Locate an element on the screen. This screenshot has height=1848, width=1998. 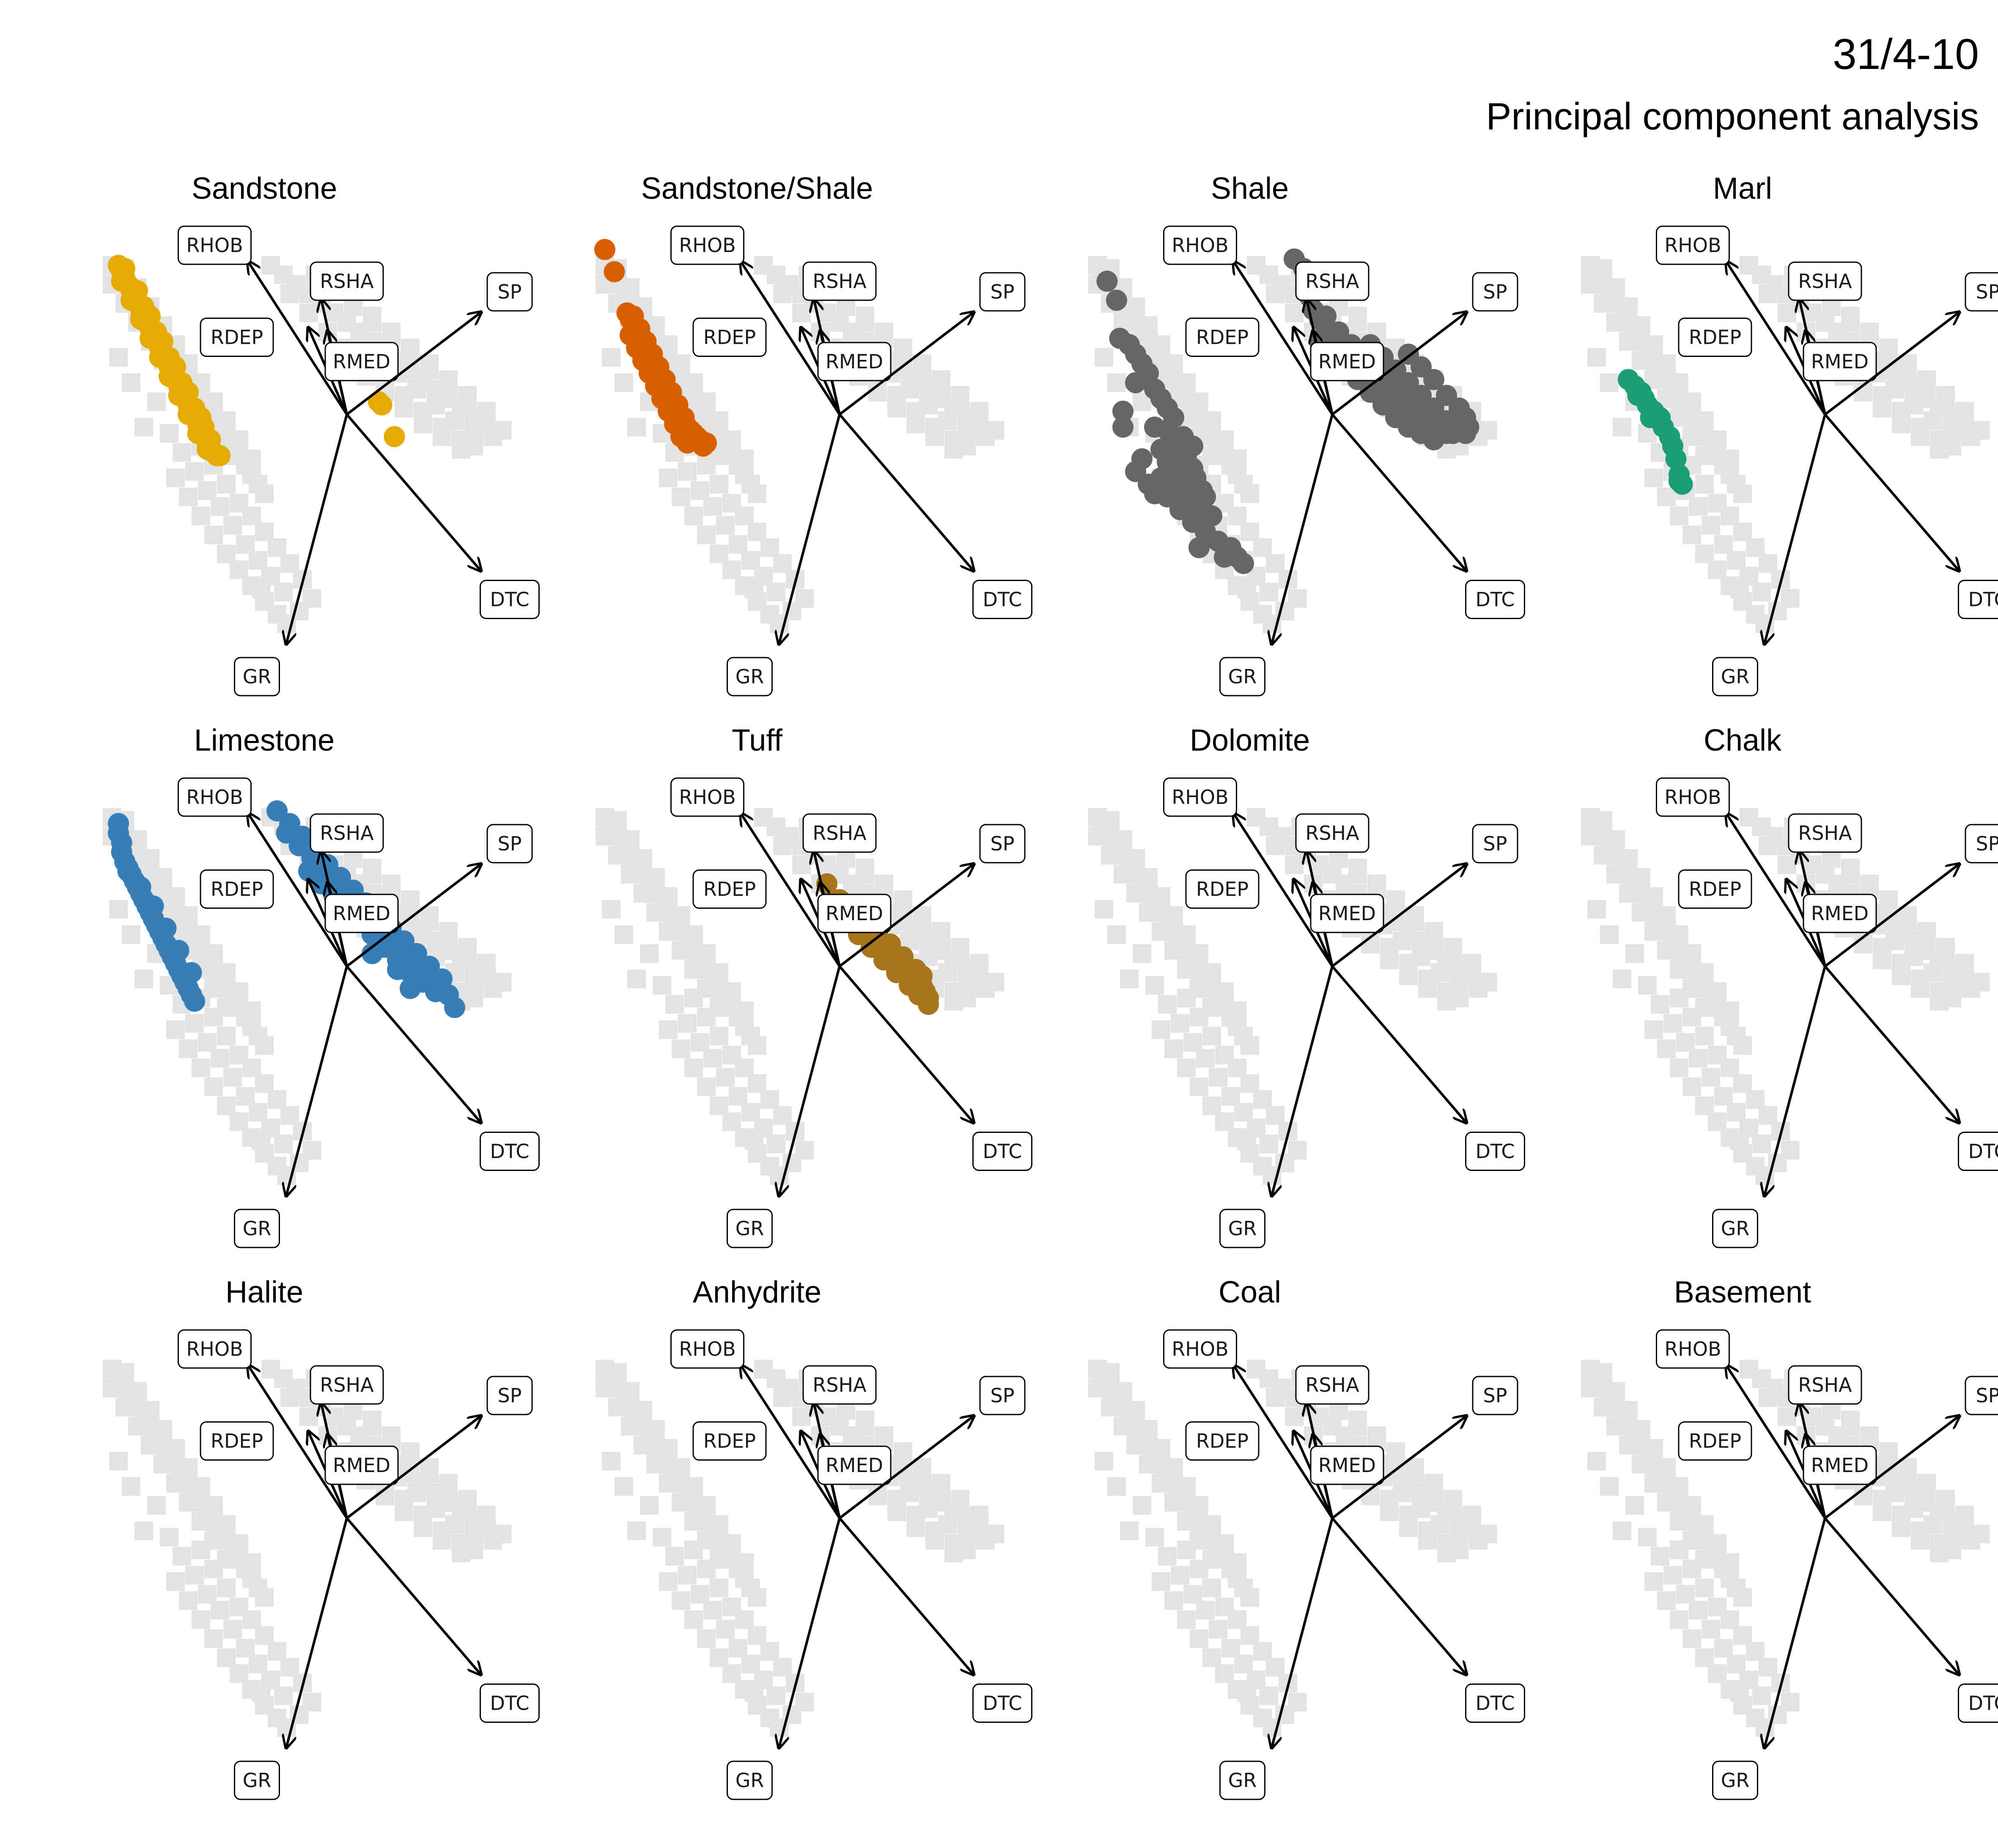
loading-arrow-gr is located at coordinates (1303, 1632).